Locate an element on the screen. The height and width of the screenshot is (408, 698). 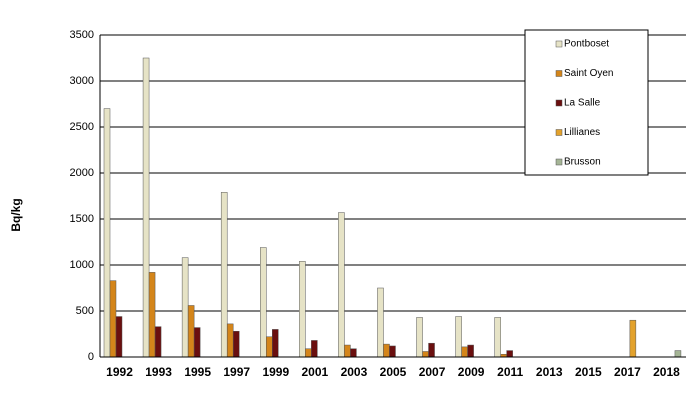
y-tick-label: 2000 is located at coordinates (82, 173).